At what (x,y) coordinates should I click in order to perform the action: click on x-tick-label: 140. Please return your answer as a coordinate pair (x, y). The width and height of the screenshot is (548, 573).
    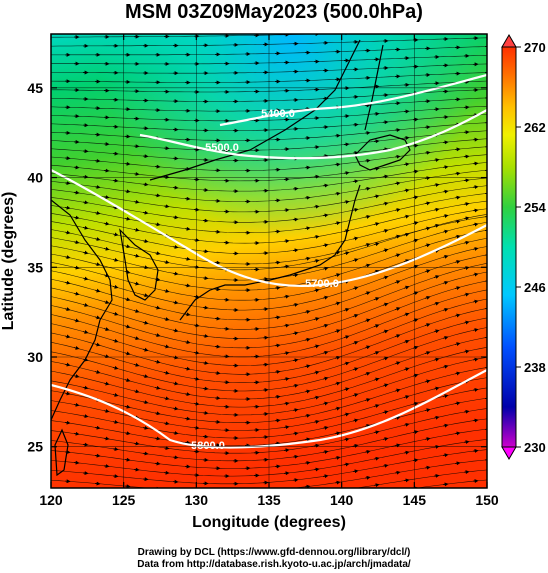
    Looking at the image, I should click on (342, 500).